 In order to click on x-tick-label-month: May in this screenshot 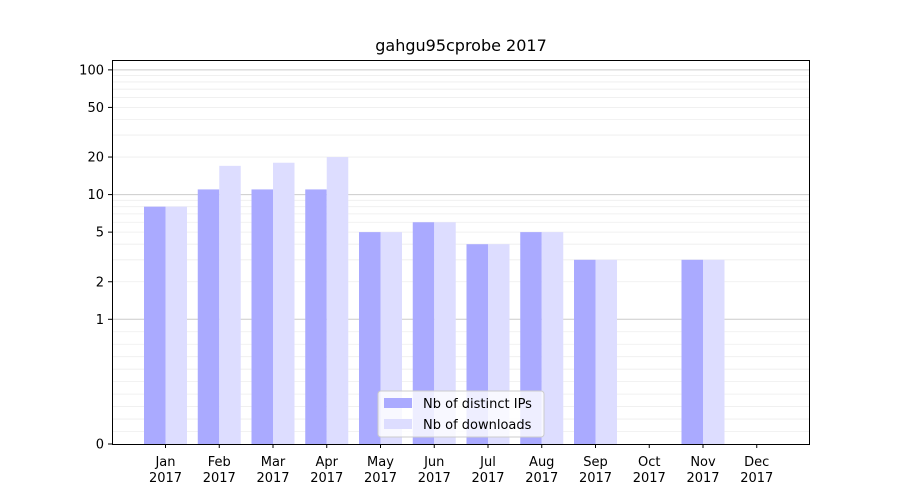, I will do `click(380, 462)`.